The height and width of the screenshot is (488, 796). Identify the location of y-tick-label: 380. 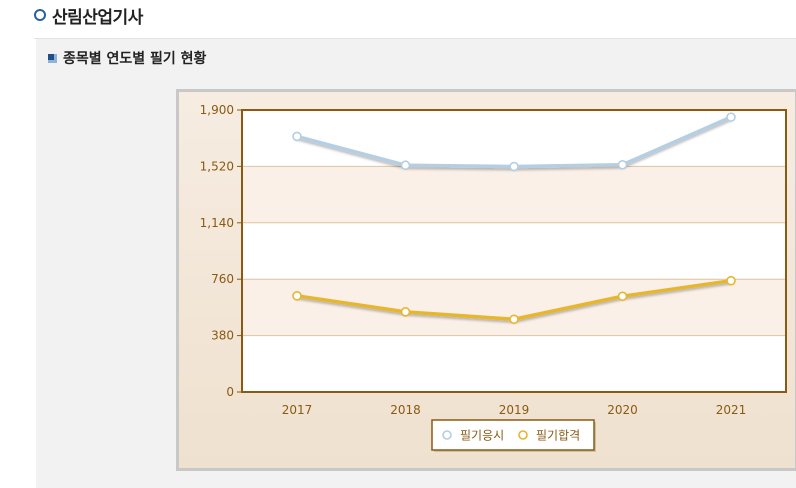
(222, 336).